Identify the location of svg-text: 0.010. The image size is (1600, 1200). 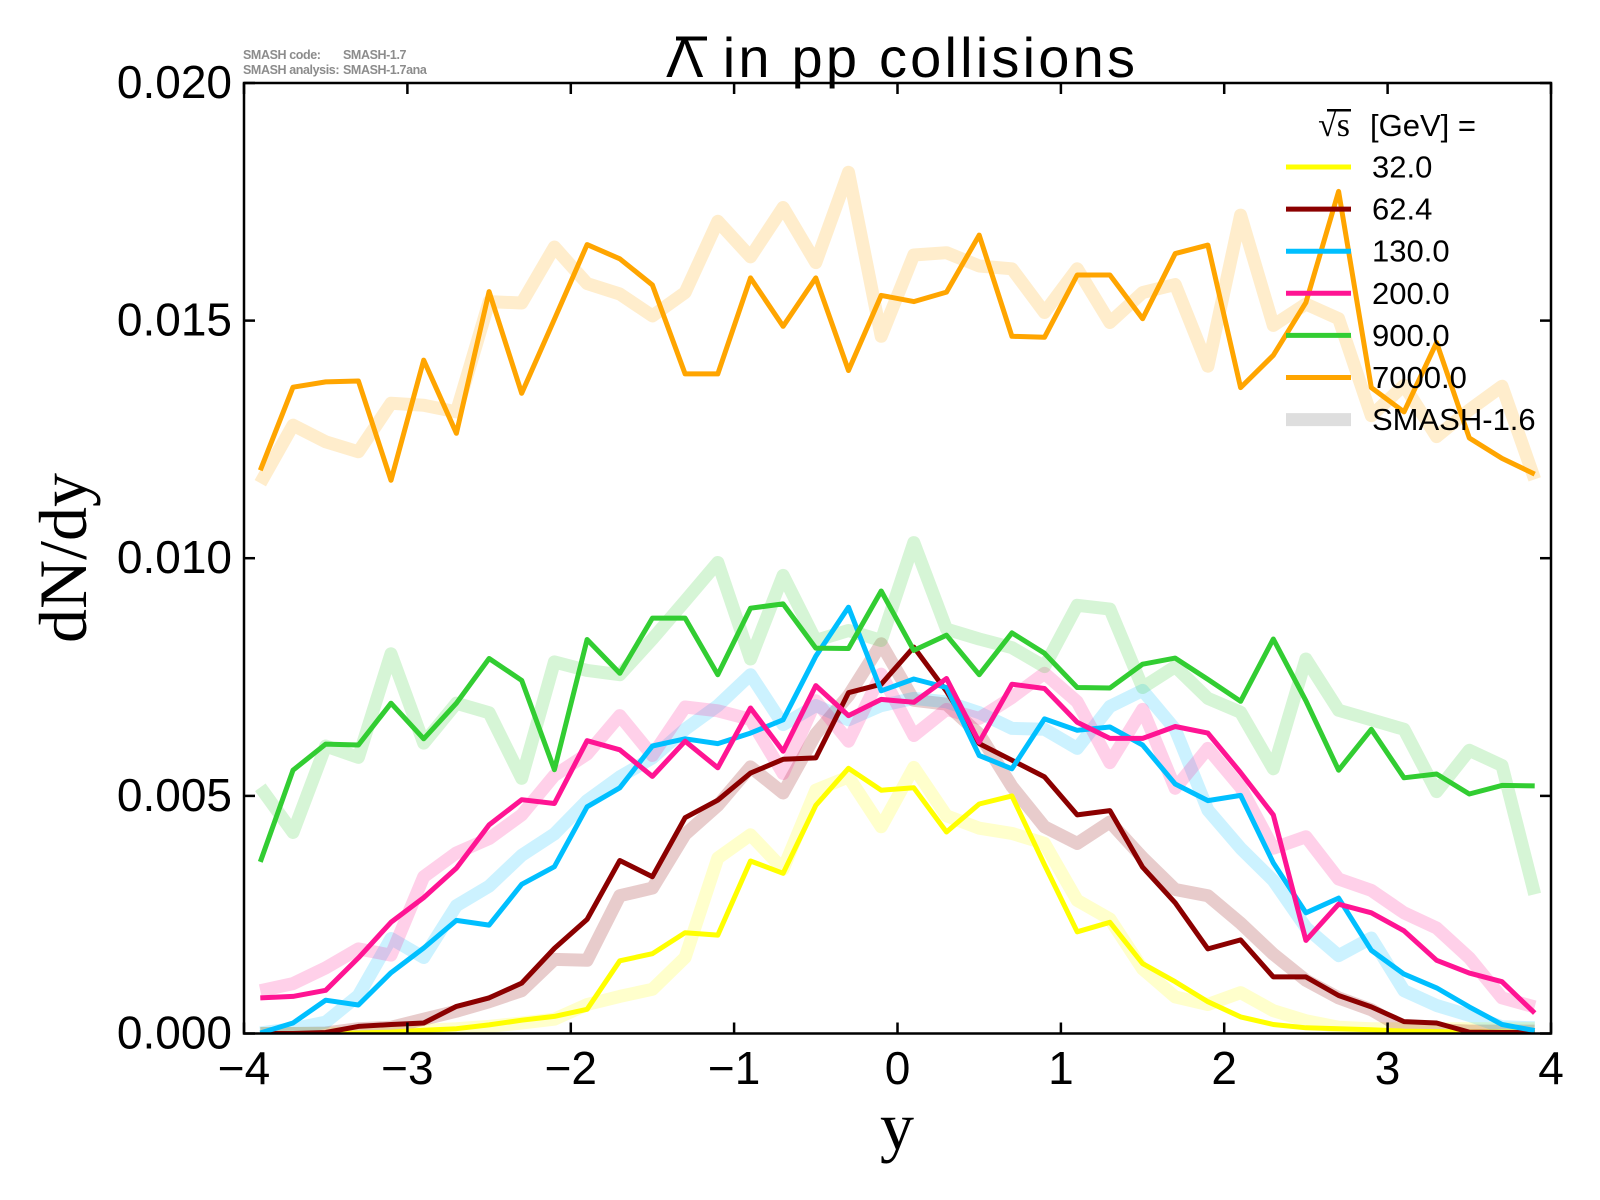
(174, 557).